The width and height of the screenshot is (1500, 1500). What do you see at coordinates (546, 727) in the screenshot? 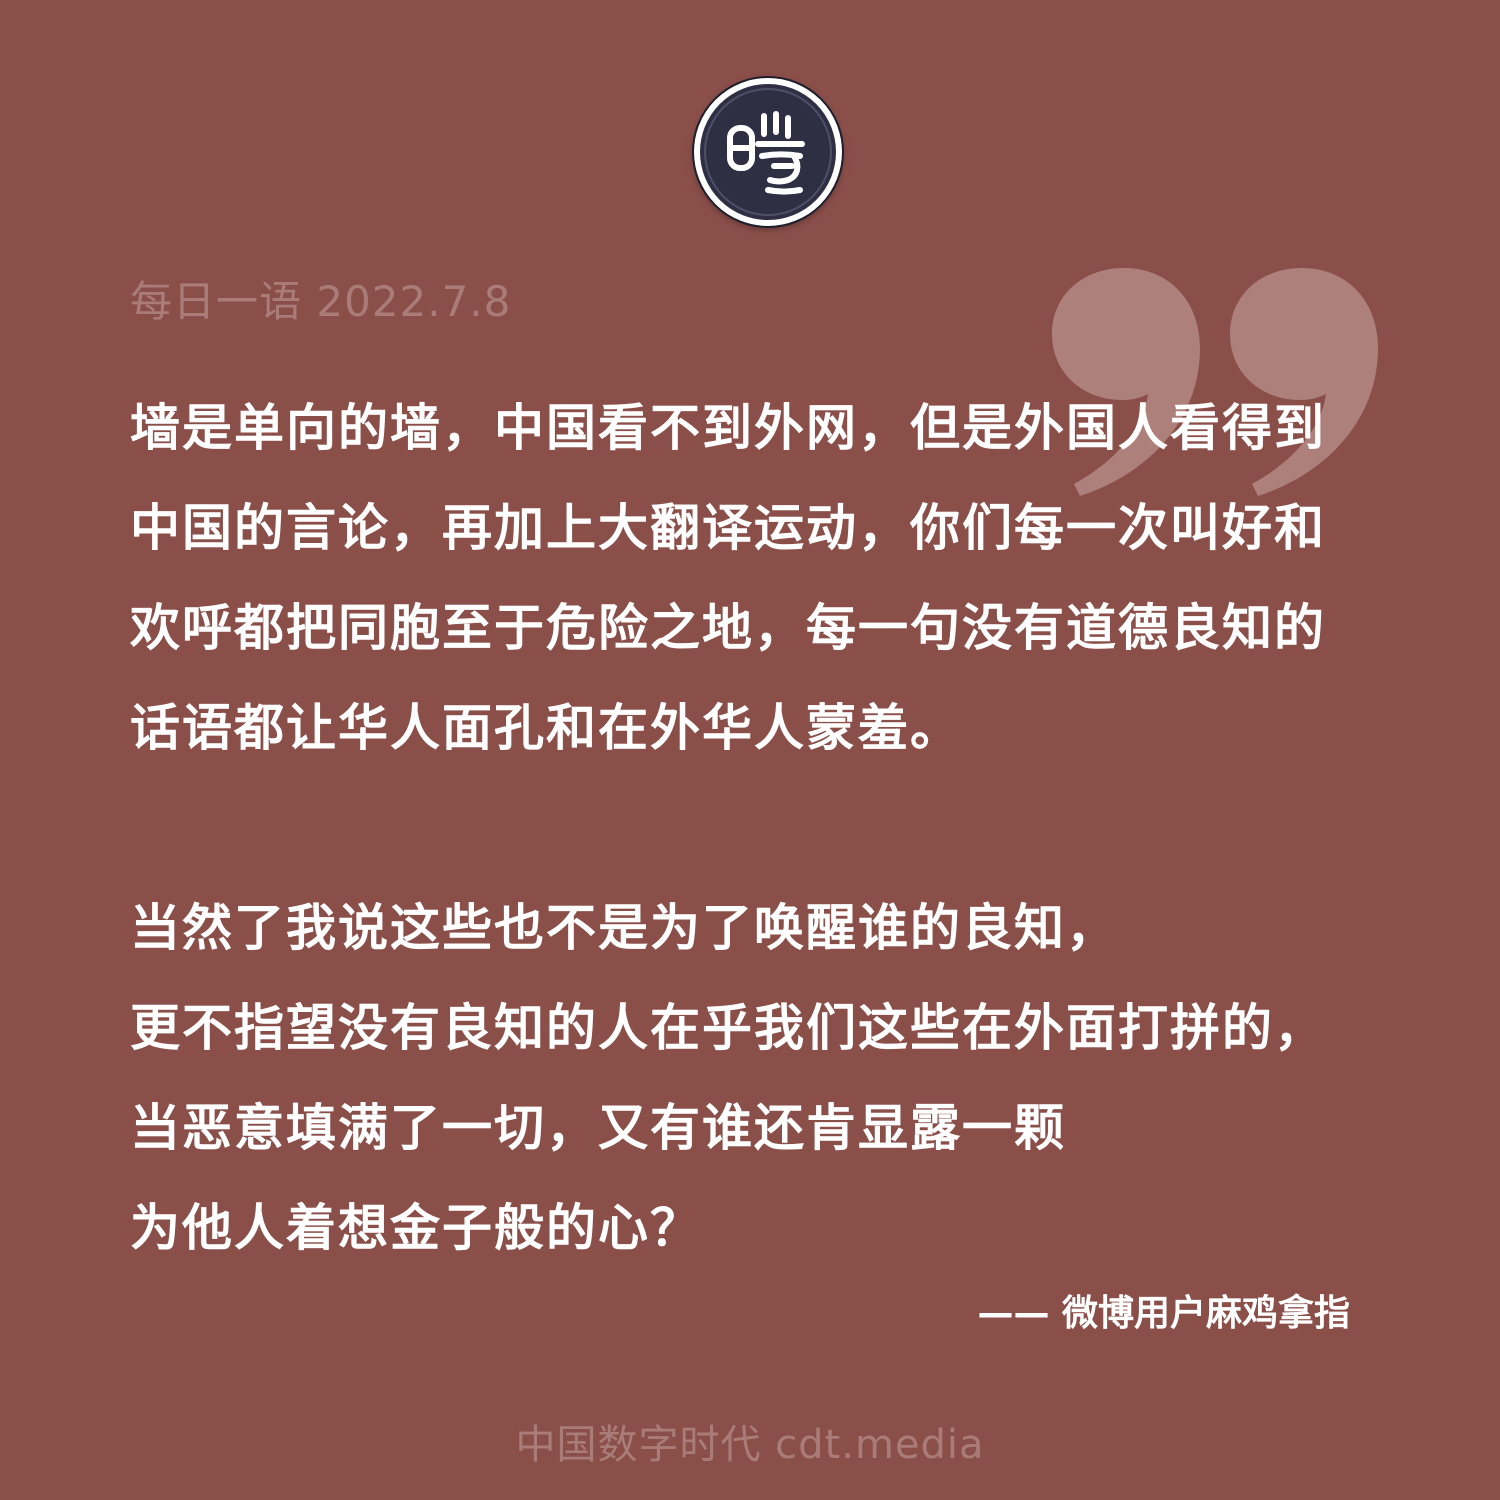
I see `quote-line: 话语都让华人面孔和在外华人蒙羞。` at bounding box center [546, 727].